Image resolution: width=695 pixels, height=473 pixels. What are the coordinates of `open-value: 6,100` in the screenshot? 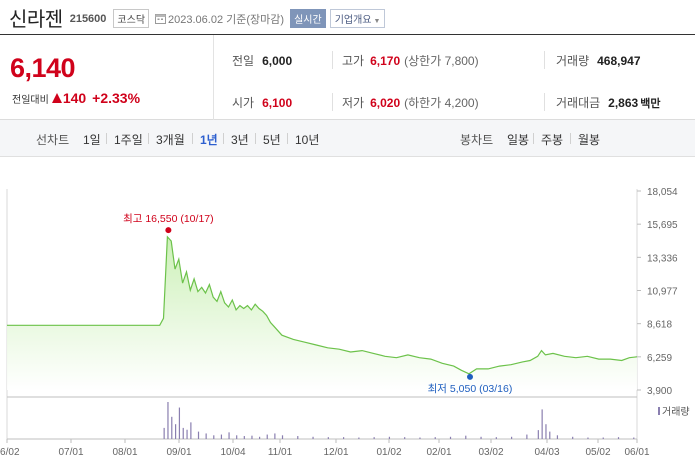 It's located at (277, 102).